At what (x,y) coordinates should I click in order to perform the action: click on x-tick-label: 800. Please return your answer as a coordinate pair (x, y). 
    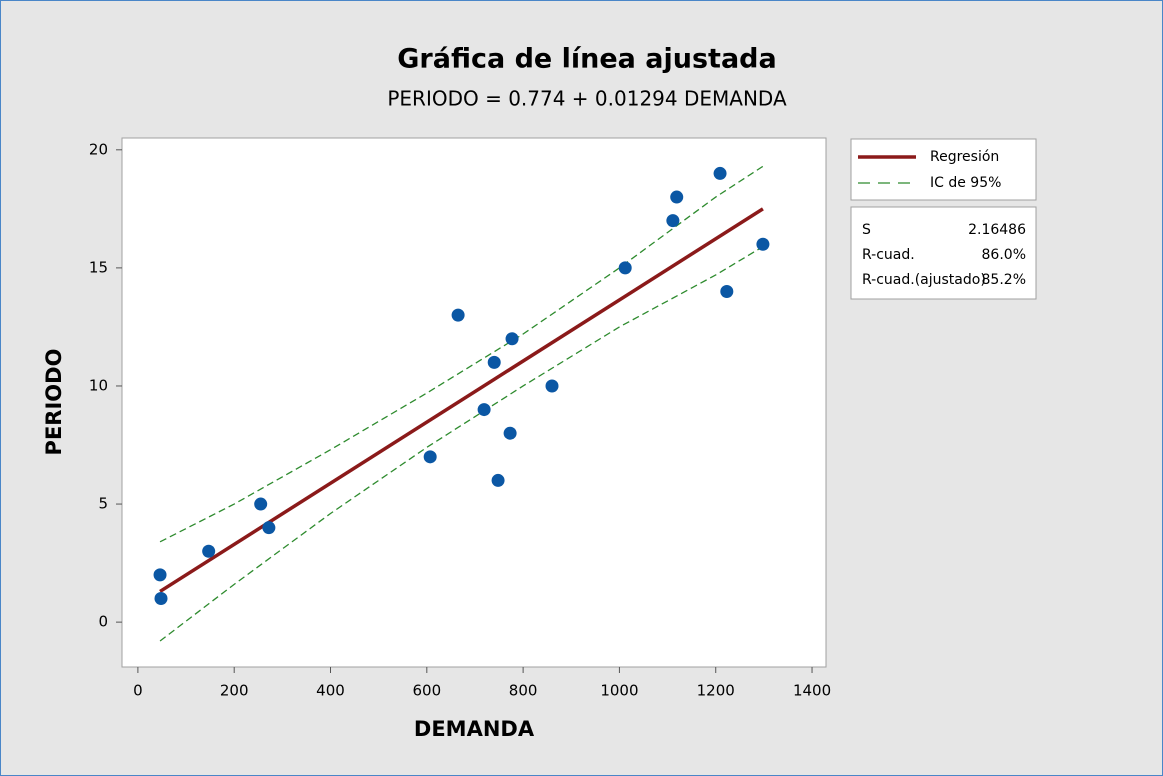
    Looking at the image, I should click on (523, 691).